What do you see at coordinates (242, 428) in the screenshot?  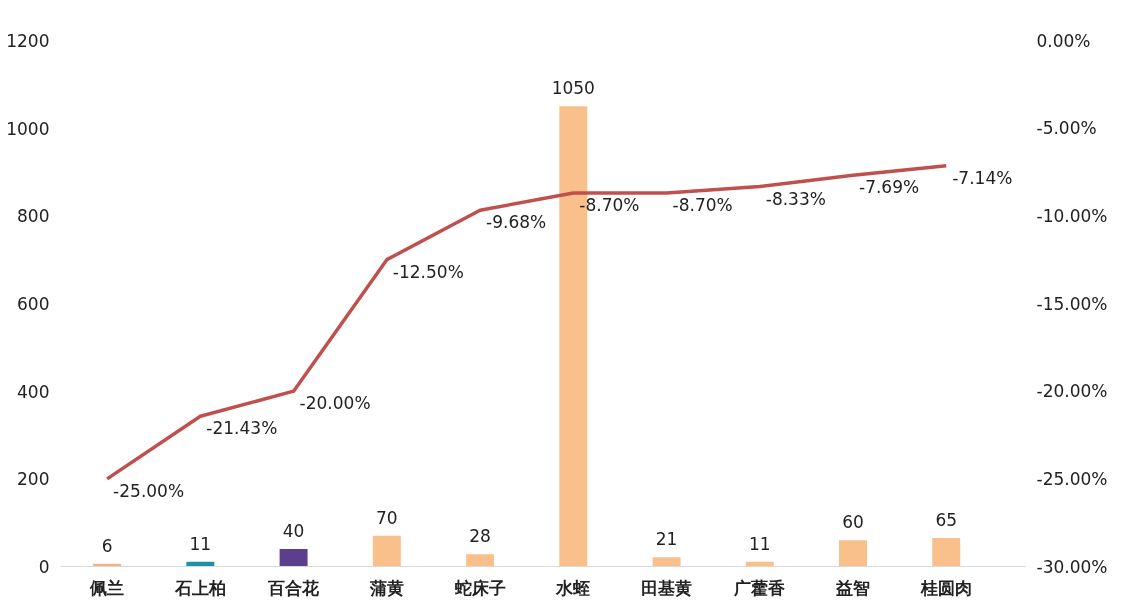 I see `data-label: -21.43%` at bounding box center [242, 428].